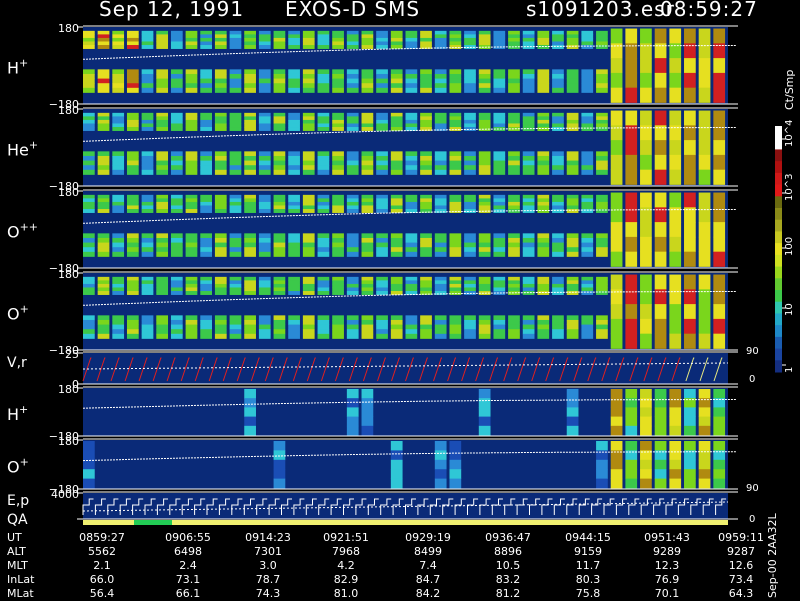  Describe the element at coordinates (741, 579) in the screenshot. I see `orbit-cell: 73.4` at that location.